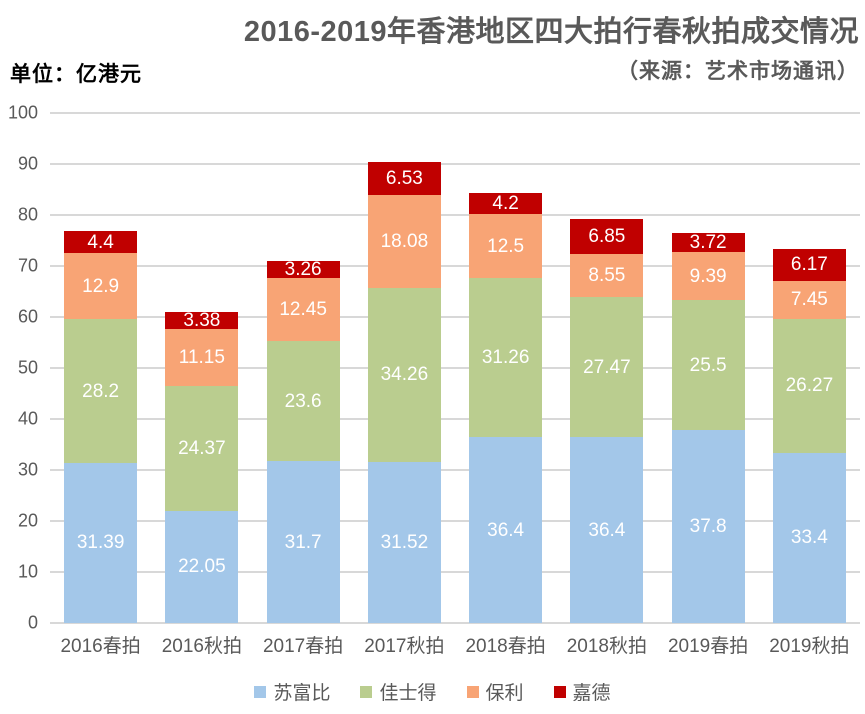 The image size is (865, 714). What do you see at coordinates (607, 646) in the screenshot?
I see `x-axis-category-label: 2018秋拍` at bounding box center [607, 646].